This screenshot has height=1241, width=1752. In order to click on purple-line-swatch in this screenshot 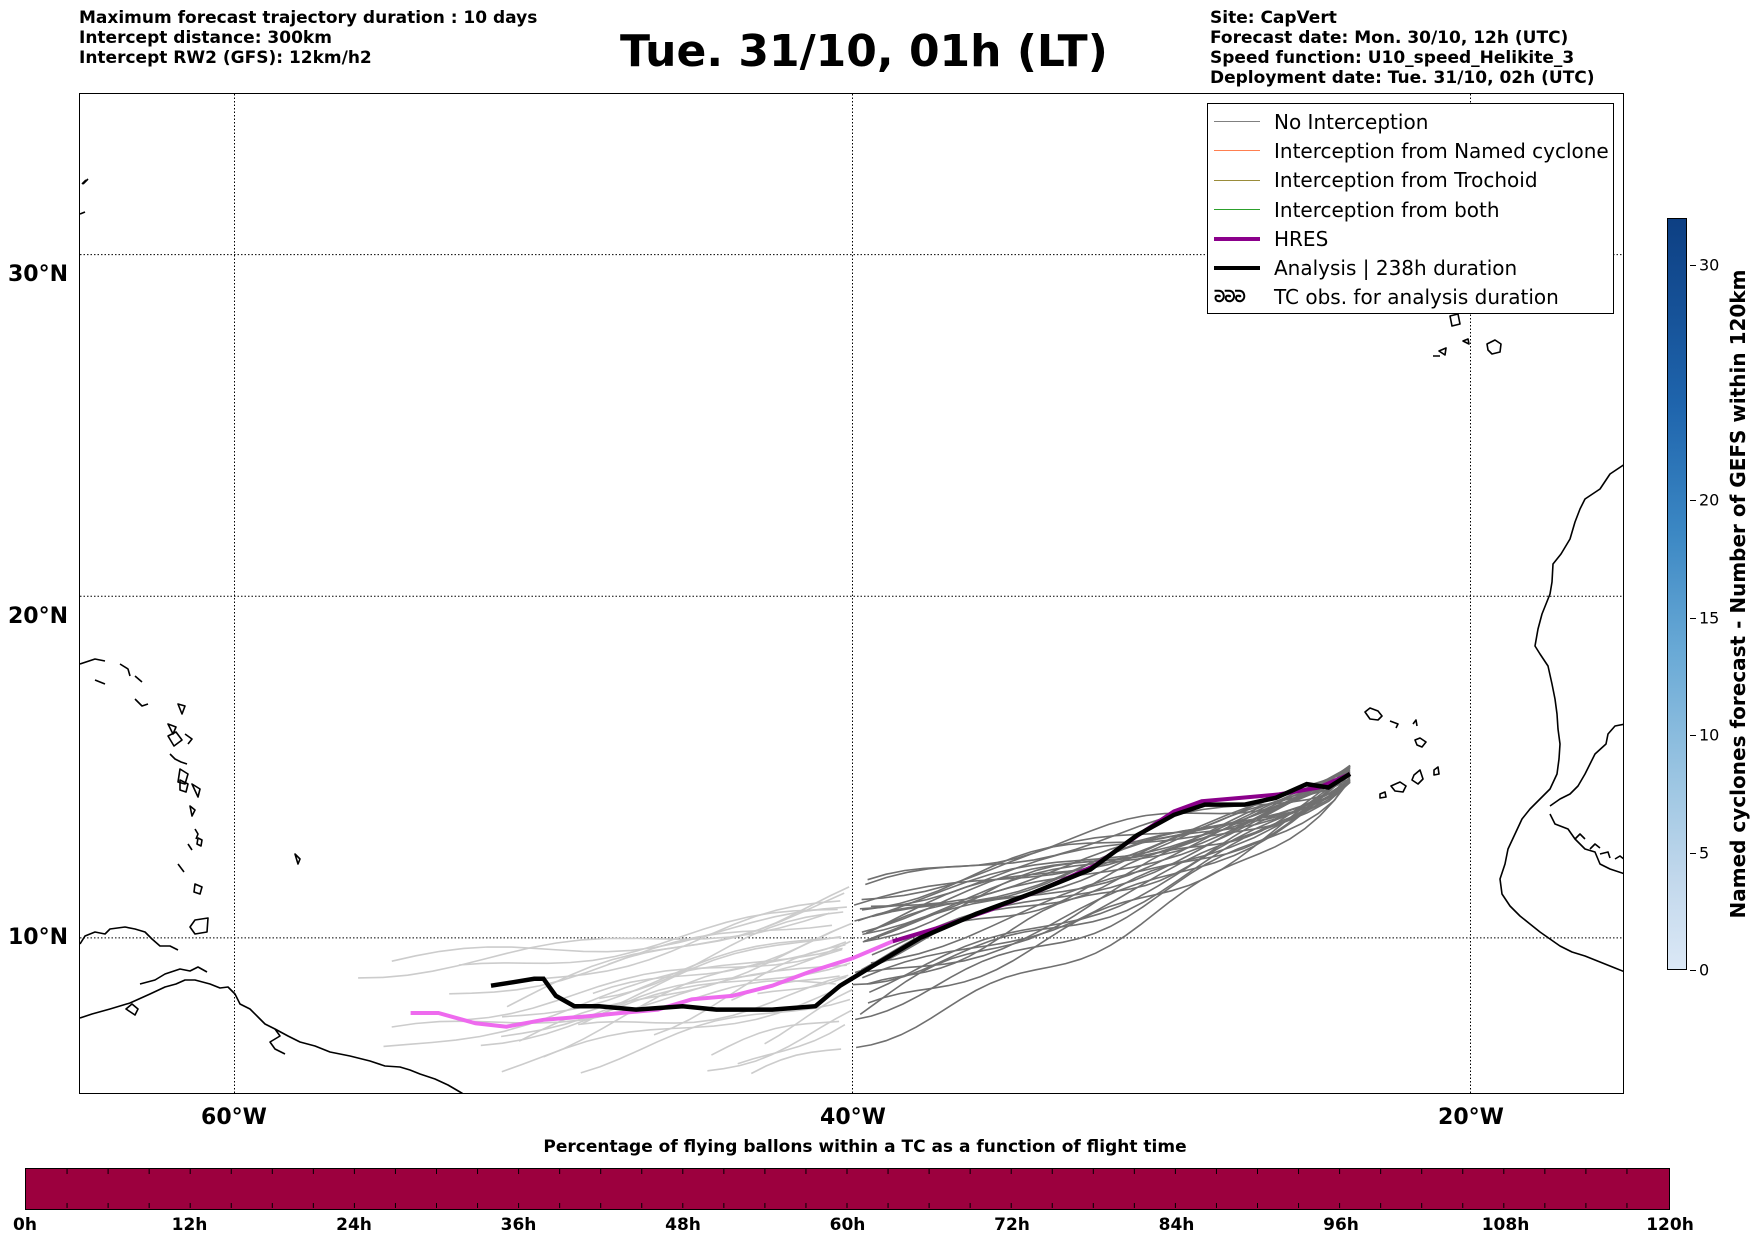, I will do `click(1237, 238)`.